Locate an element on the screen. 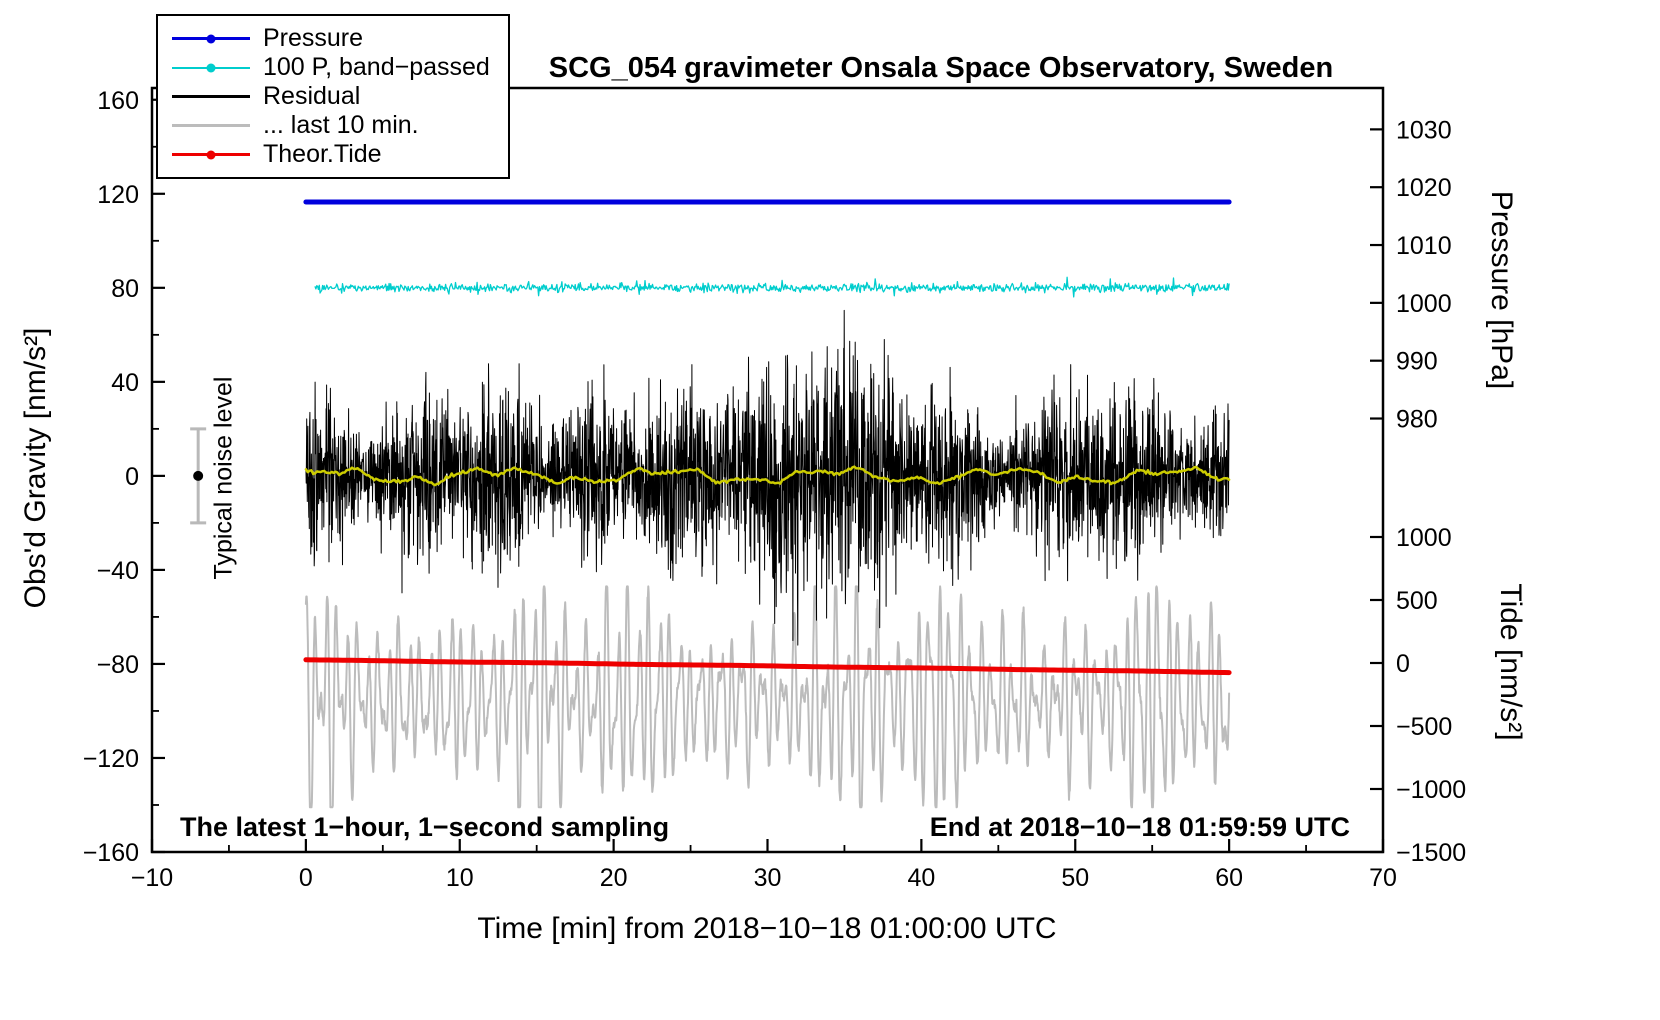 This screenshot has width=1660, height=1020. series-theor_tide is located at coordinates (767, 666).